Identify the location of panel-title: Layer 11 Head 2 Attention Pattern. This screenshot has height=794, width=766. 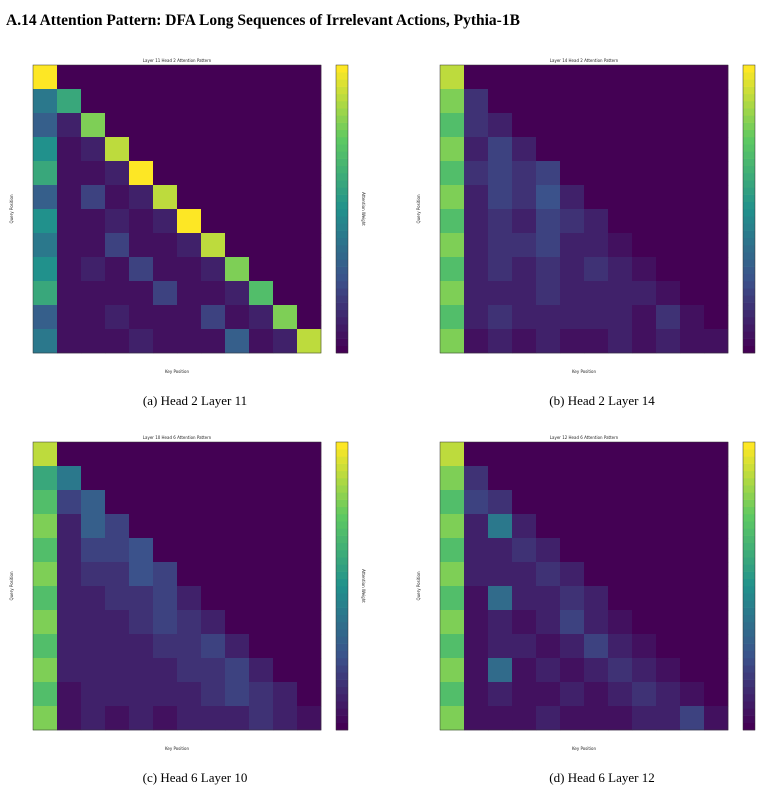
(177, 60).